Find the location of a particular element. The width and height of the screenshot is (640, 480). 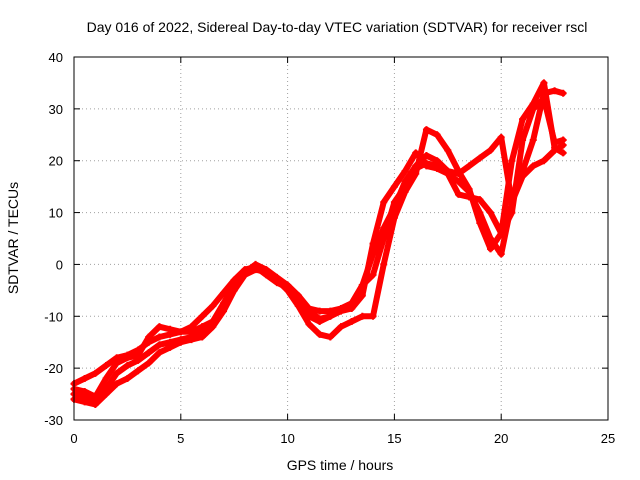

x-tick-label: 5 is located at coordinates (180, 438).